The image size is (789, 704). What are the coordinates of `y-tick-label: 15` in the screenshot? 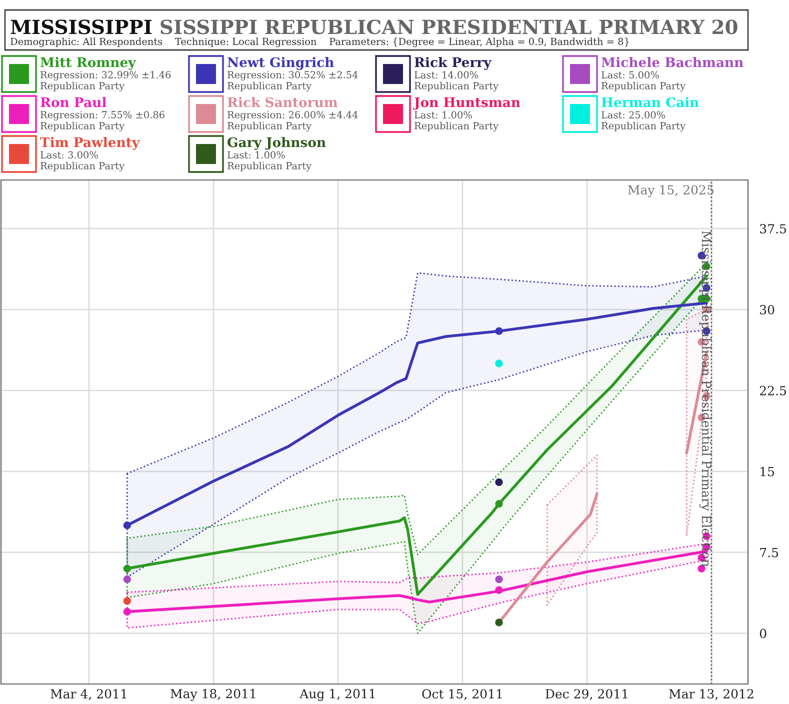 It's located at (767, 471).